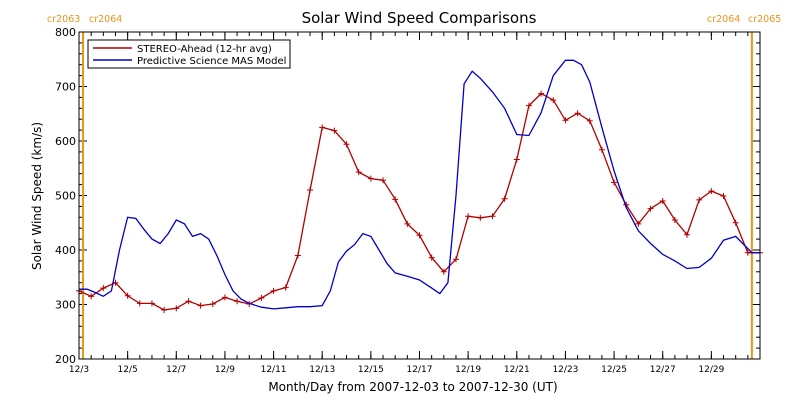  What do you see at coordinates (764, 19) in the screenshot?
I see `carrington-label: cr2065` at bounding box center [764, 19].